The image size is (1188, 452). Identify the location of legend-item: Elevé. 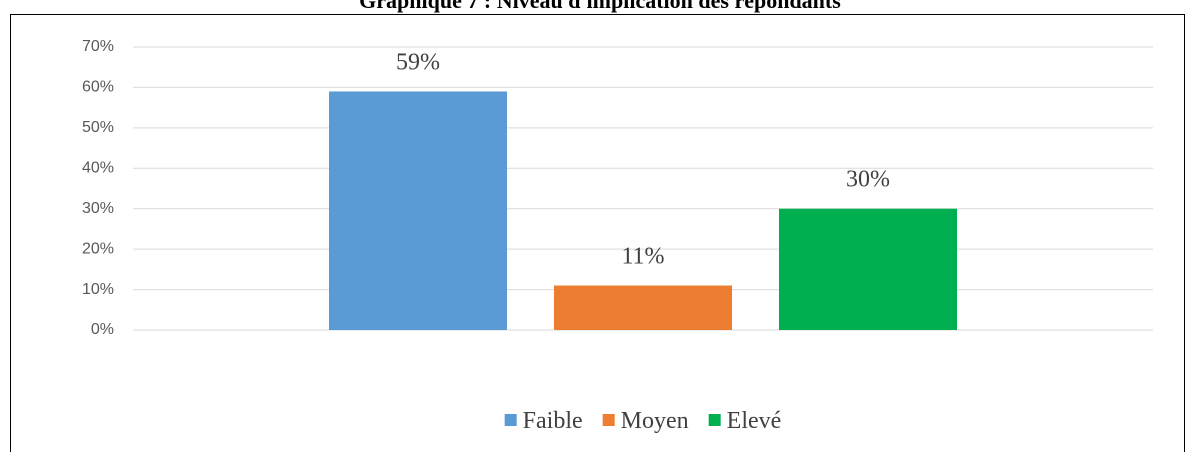
(745, 421).